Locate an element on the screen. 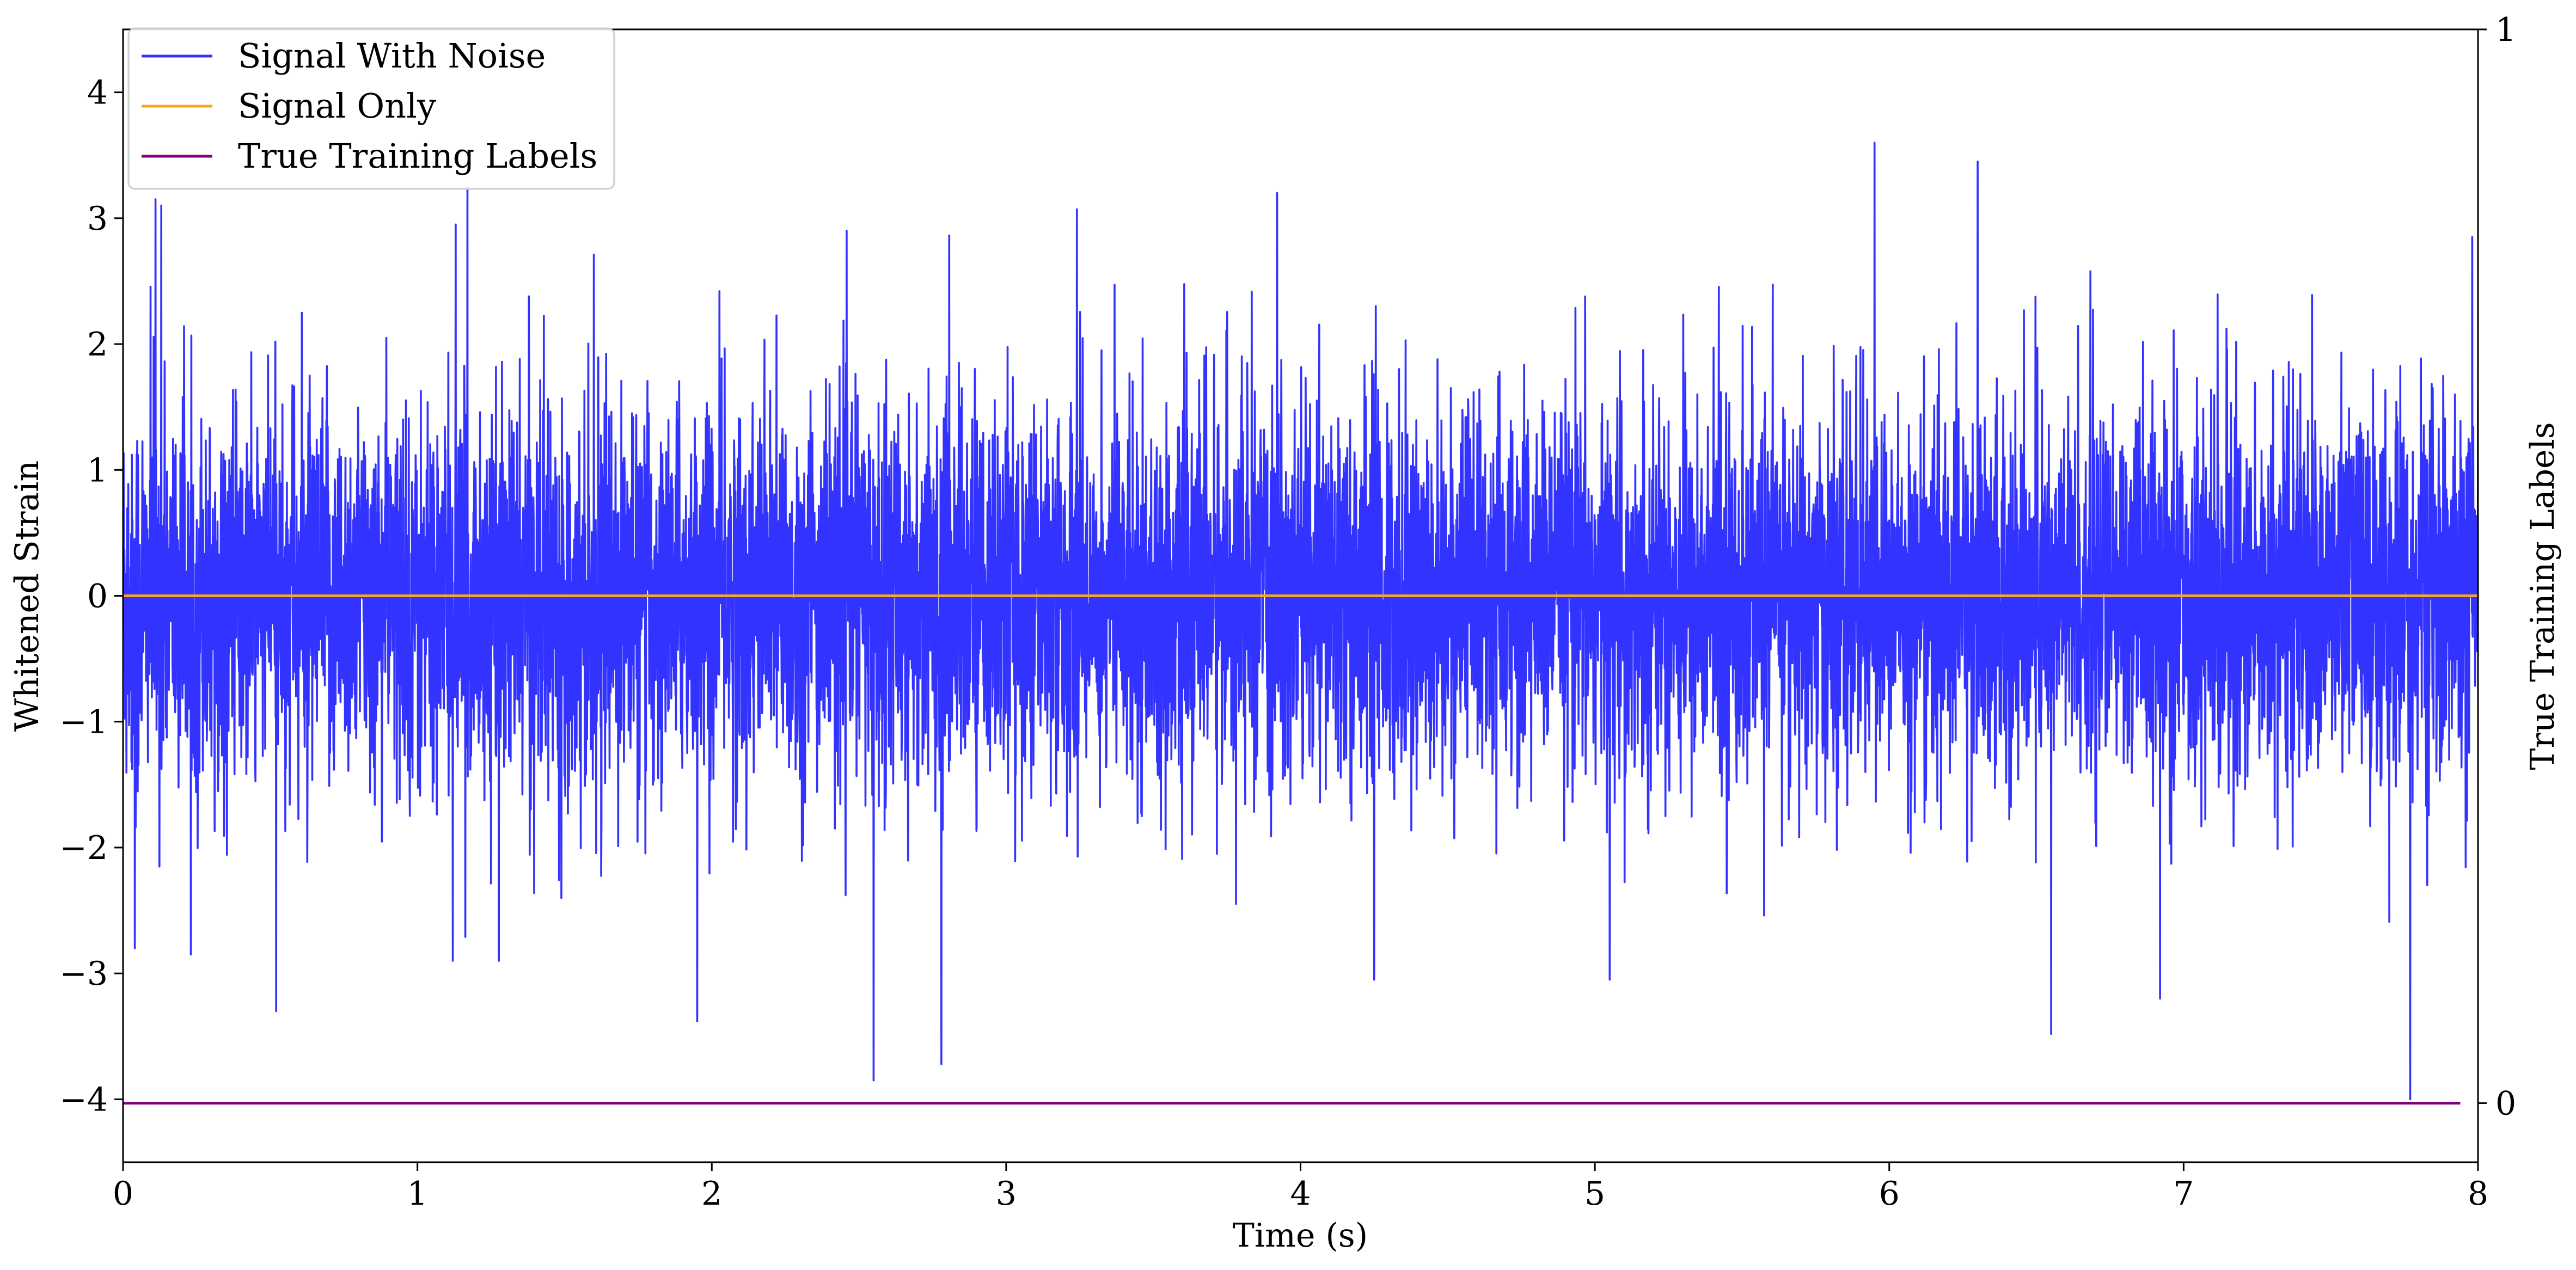 The image size is (2576, 1270). y-axis-left: −4 −3 −2 −1 0 1 2 3 4 is located at coordinates (91, 596).